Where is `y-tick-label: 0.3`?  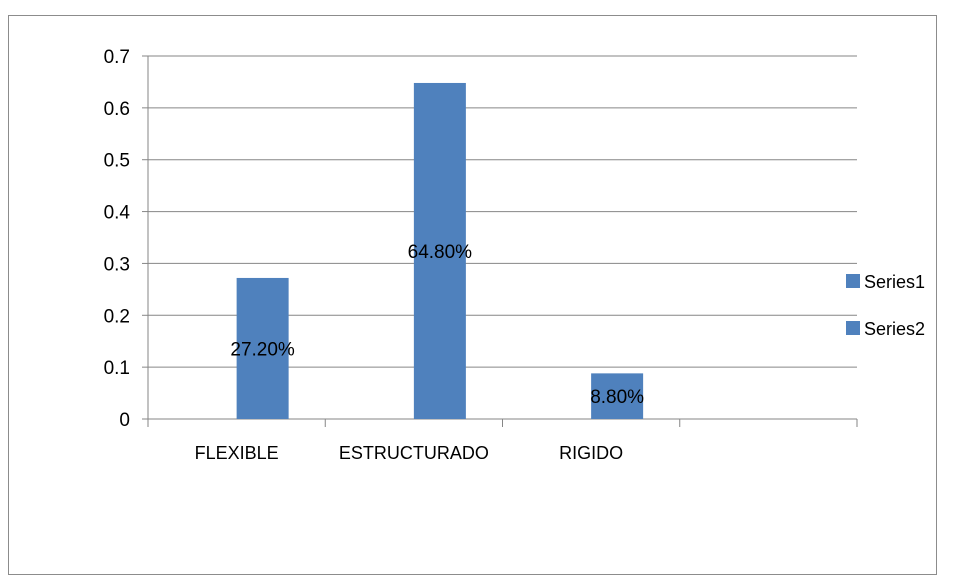
y-tick-label: 0.3 is located at coordinates (117, 264).